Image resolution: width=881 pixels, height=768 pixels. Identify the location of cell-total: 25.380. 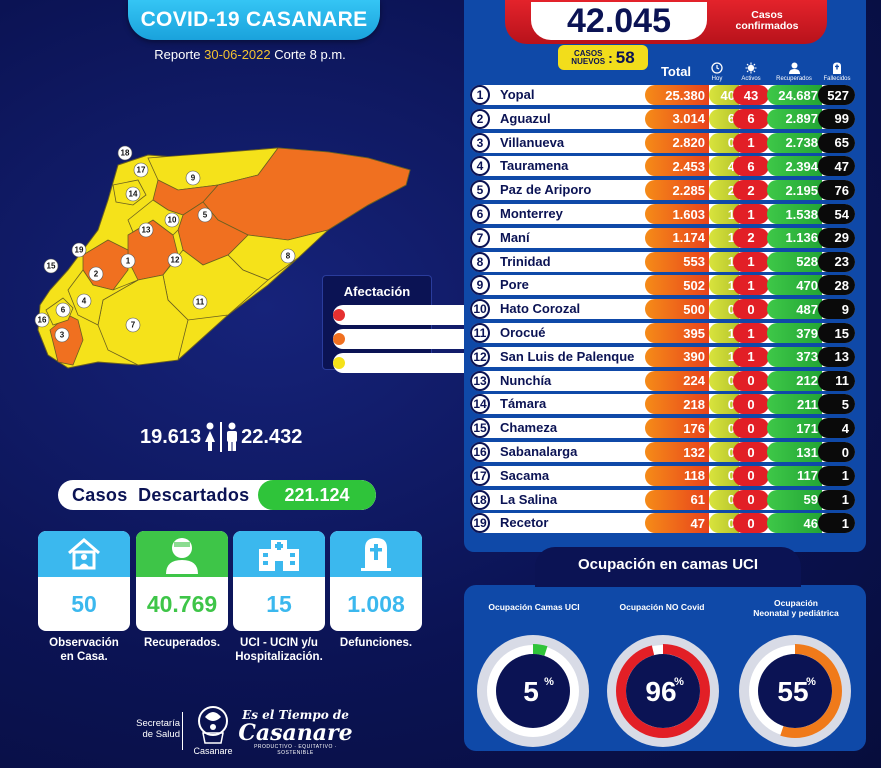
(677, 95).